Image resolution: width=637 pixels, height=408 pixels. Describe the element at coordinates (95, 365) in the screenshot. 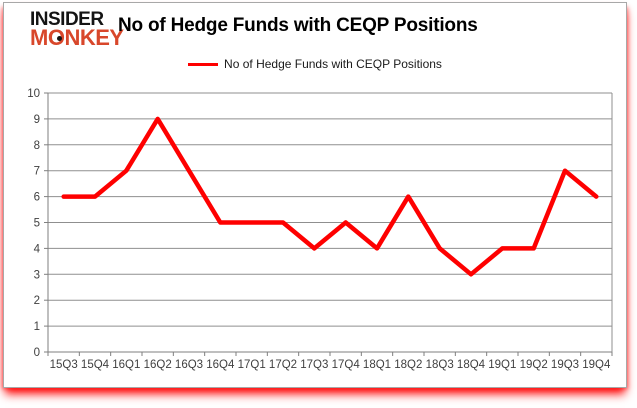

I see `x-tick-label: 15Q4` at that location.